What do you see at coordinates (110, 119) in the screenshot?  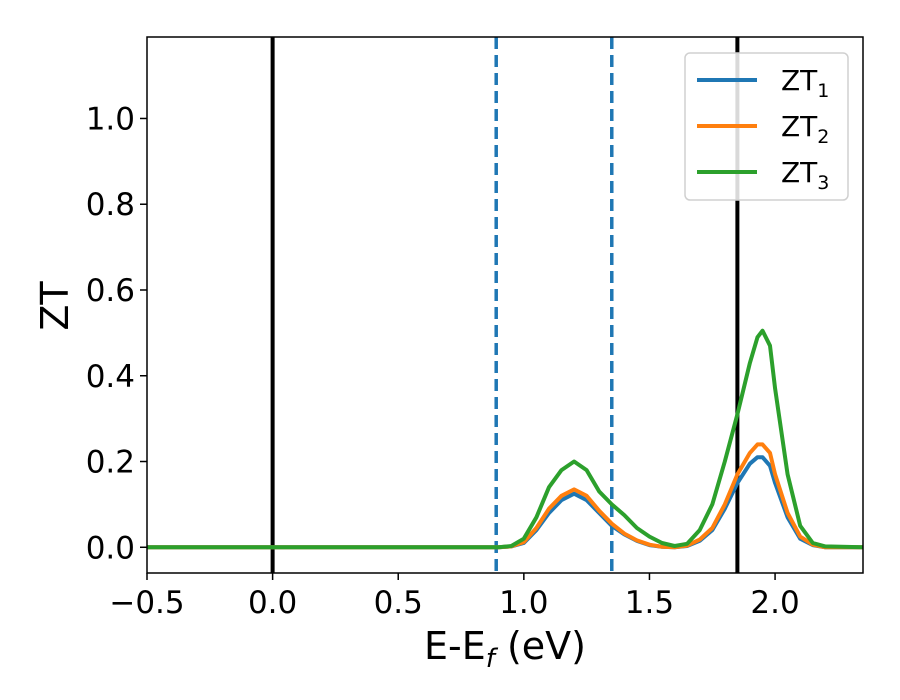 I see `y-tick-label-5: 1.0` at bounding box center [110, 119].